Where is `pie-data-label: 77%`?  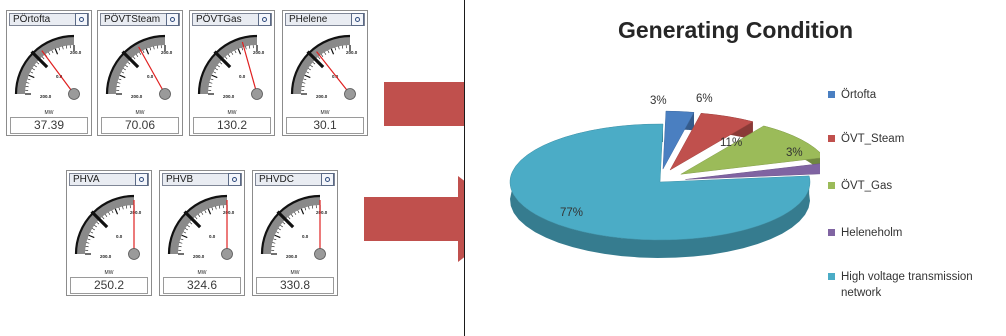
pie-data-label: 77% is located at coordinates (571, 213).